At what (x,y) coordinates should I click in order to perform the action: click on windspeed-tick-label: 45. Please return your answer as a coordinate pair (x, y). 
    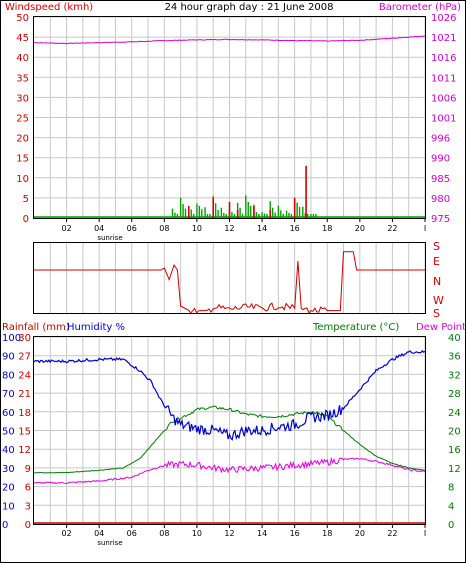
    Looking at the image, I should click on (22, 38).